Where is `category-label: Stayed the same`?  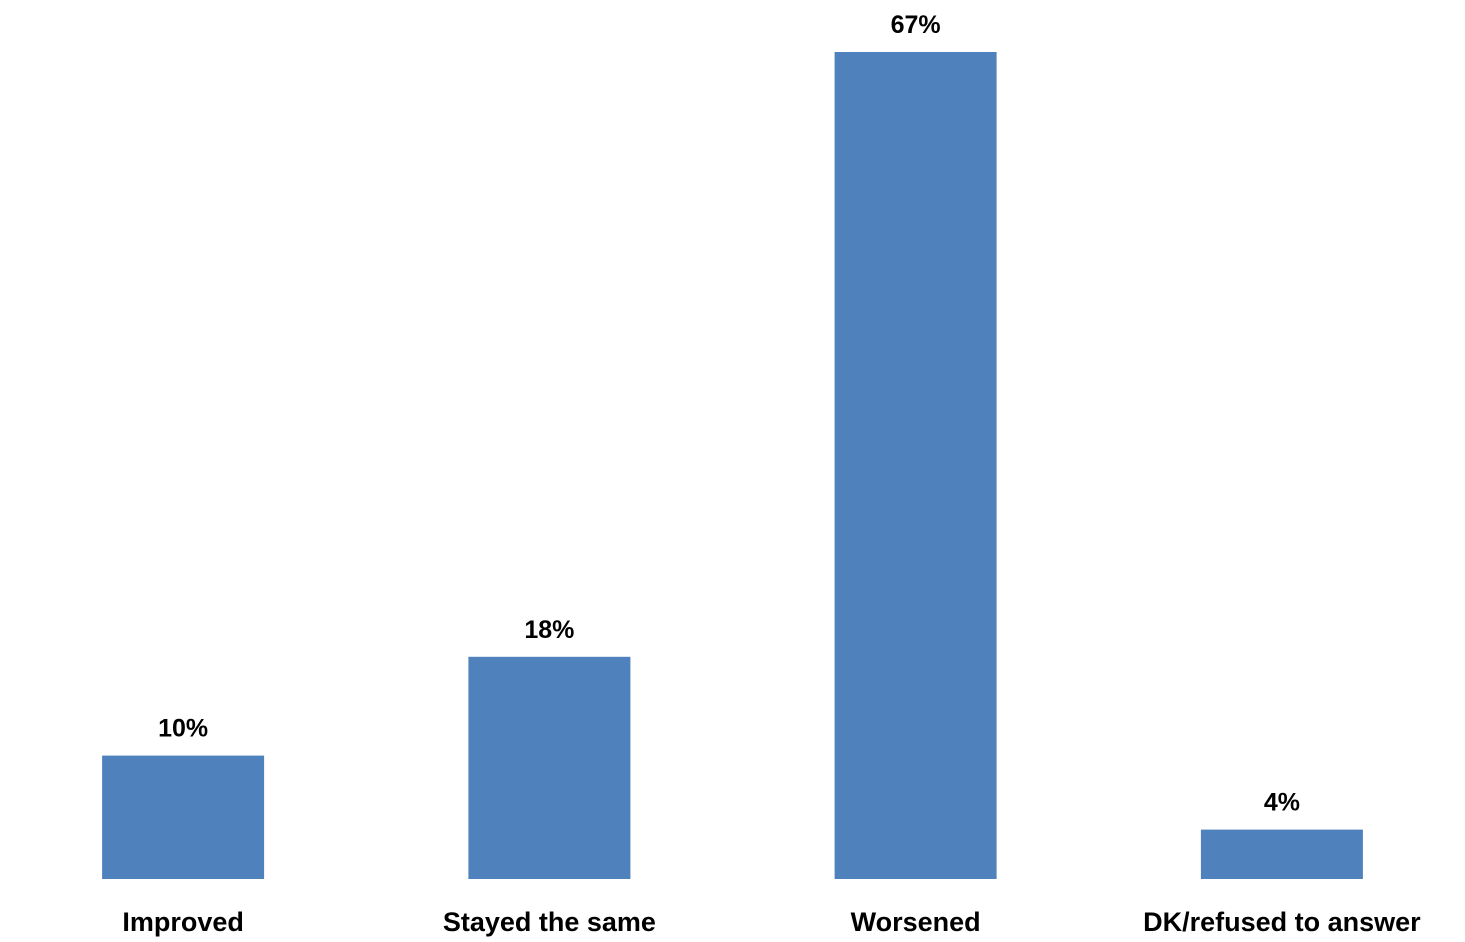 category-label: Stayed the same is located at coordinates (549, 922).